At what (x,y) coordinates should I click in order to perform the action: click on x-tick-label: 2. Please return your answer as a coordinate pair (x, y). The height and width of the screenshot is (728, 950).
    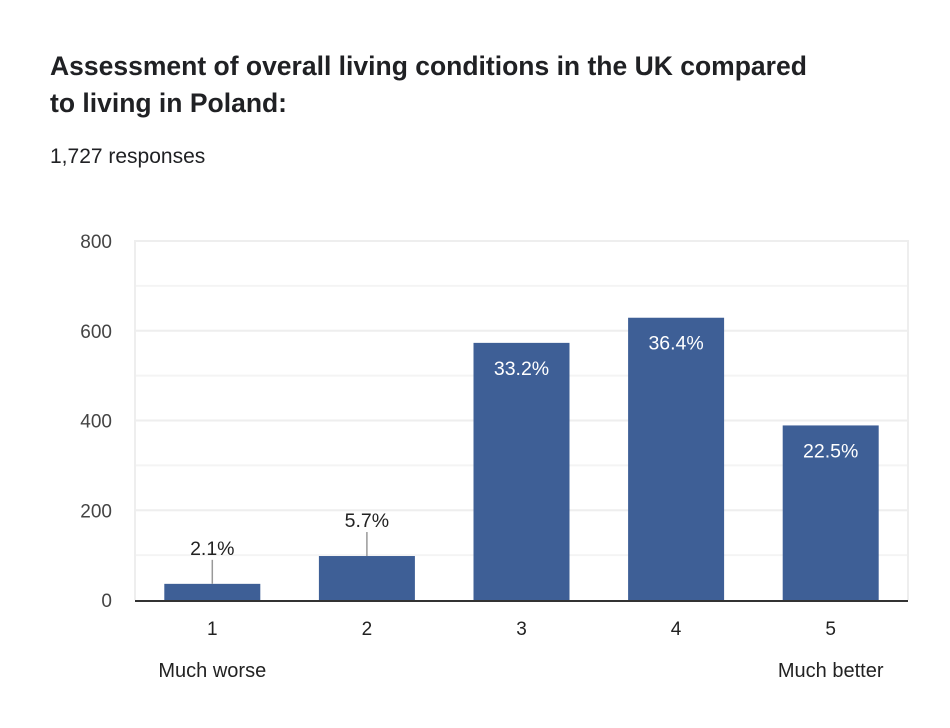
    Looking at the image, I should click on (367, 629).